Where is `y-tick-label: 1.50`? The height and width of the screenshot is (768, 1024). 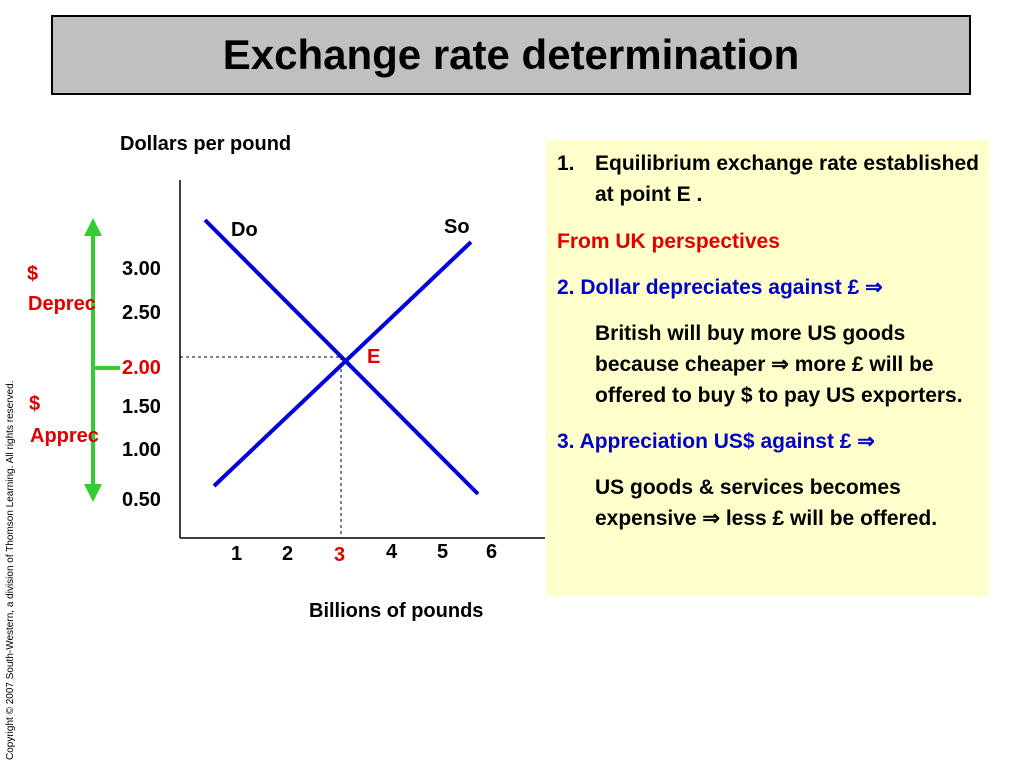 y-tick-label: 1.50 is located at coordinates (141, 407).